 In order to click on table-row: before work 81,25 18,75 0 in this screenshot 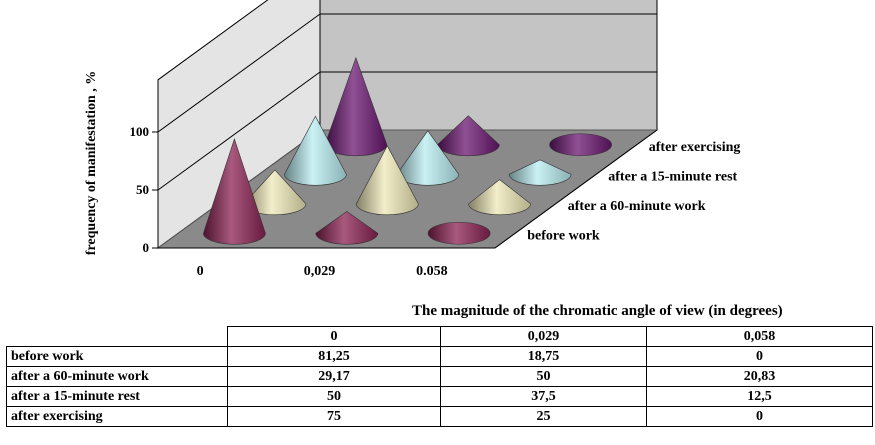, I will do `click(439, 356)`.